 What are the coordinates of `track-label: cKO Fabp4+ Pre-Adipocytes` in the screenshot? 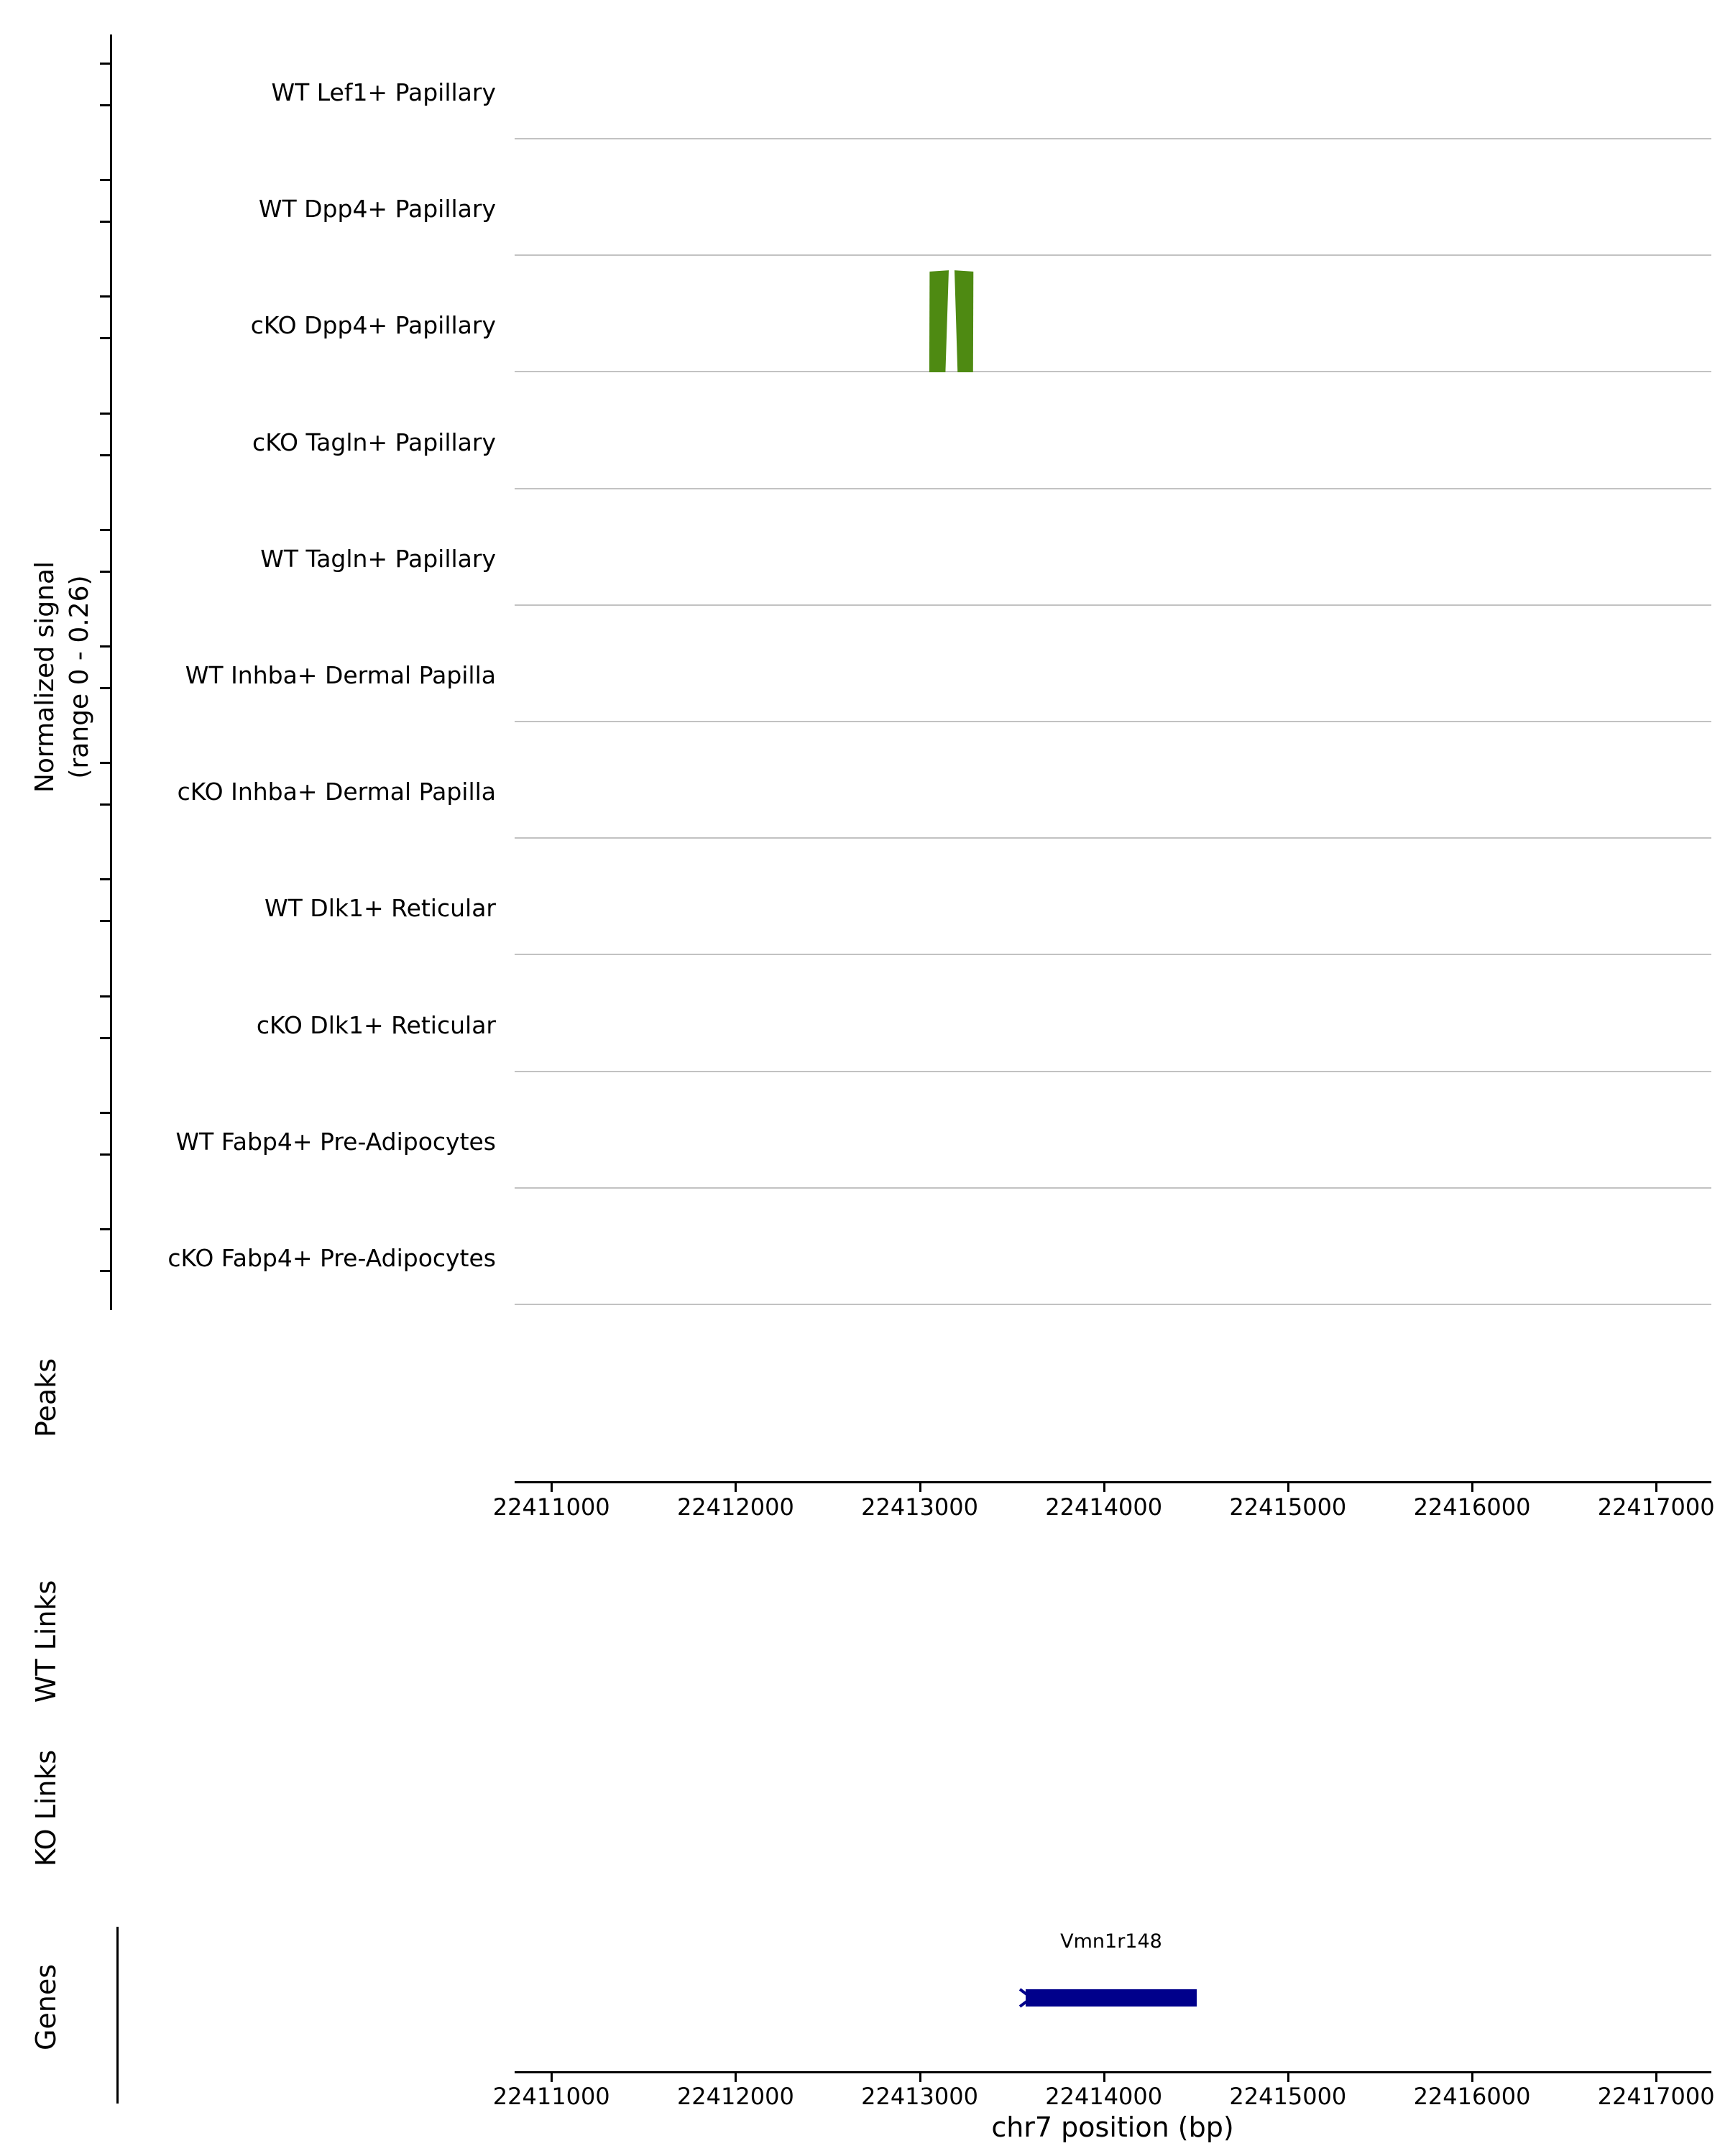 It's located at (331, 1258).